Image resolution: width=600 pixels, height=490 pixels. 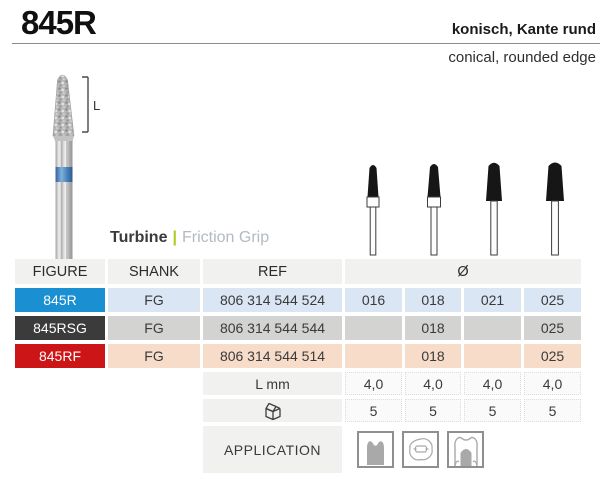 What do you see at coordinates (60, 328) in the screenshot?
I see `figure-badge: 845RSG` at bounding box center [60, 328].